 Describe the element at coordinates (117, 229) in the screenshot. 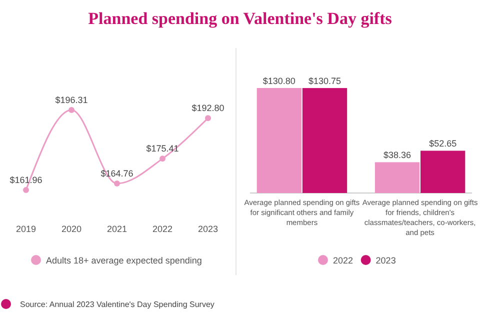

I see `x-tick-label: 2021` at that location.